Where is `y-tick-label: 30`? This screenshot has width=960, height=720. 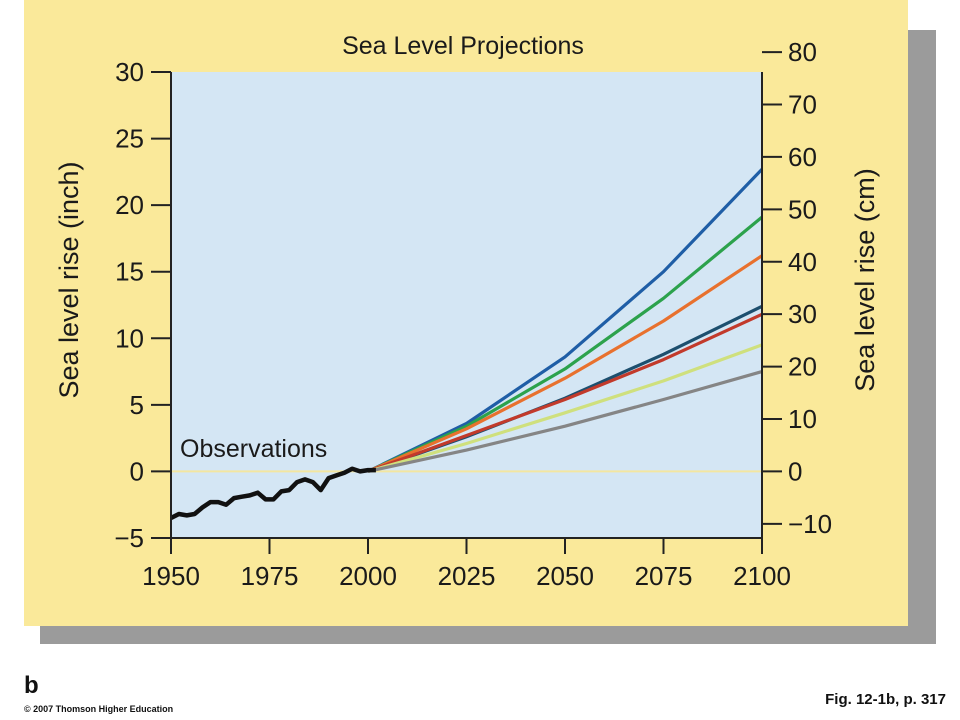 y-tick-label: 30 is located at coordinates (129, 72).